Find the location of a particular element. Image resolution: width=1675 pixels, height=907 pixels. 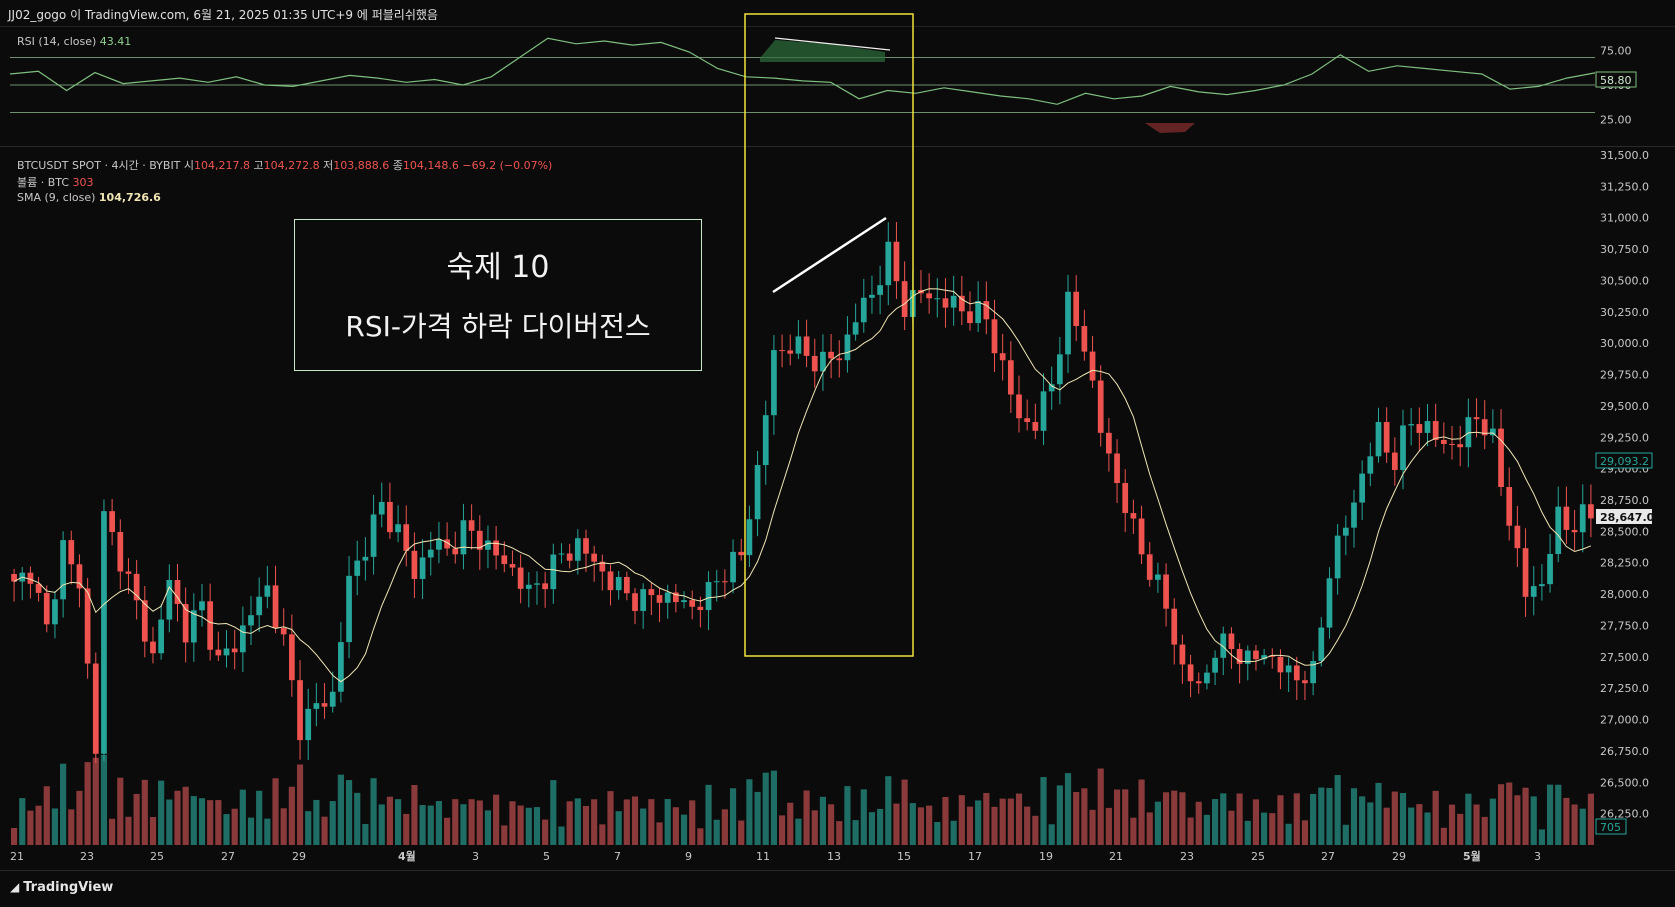

change-value: −69.2 (−0.07%) is located at coordinates (507, 165).